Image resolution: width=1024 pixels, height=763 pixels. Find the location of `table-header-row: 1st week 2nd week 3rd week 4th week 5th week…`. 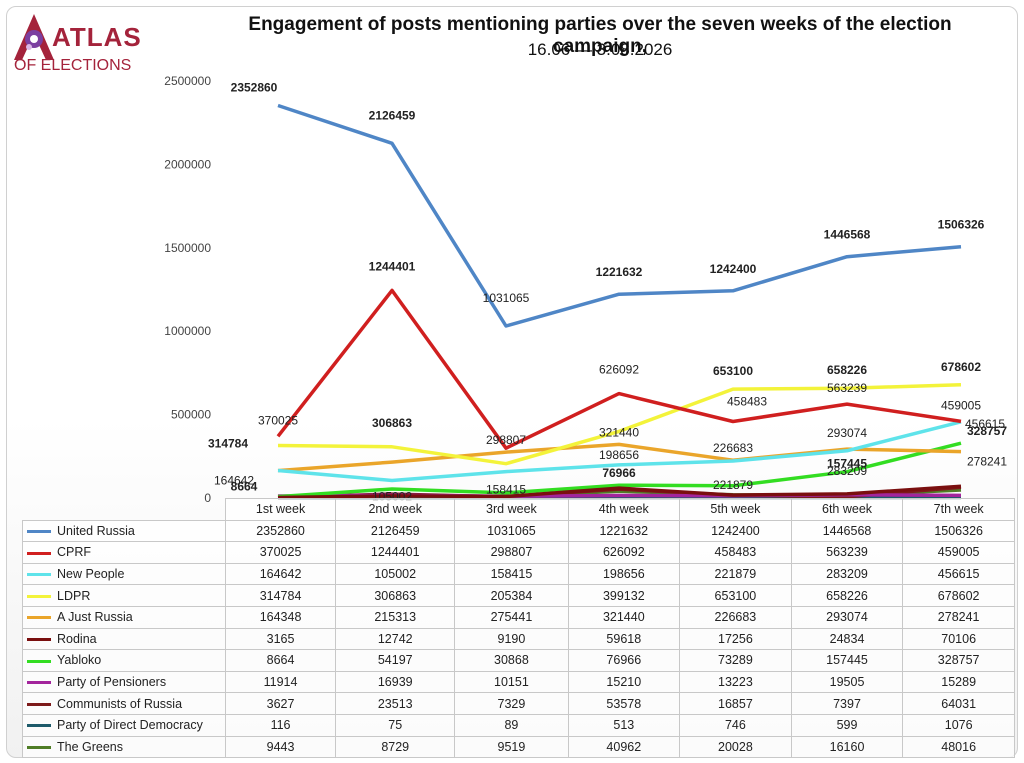

table-header-row: 1st week 2nd week 3rd week 4th week 5th week… is located at coordinates (518, 509).